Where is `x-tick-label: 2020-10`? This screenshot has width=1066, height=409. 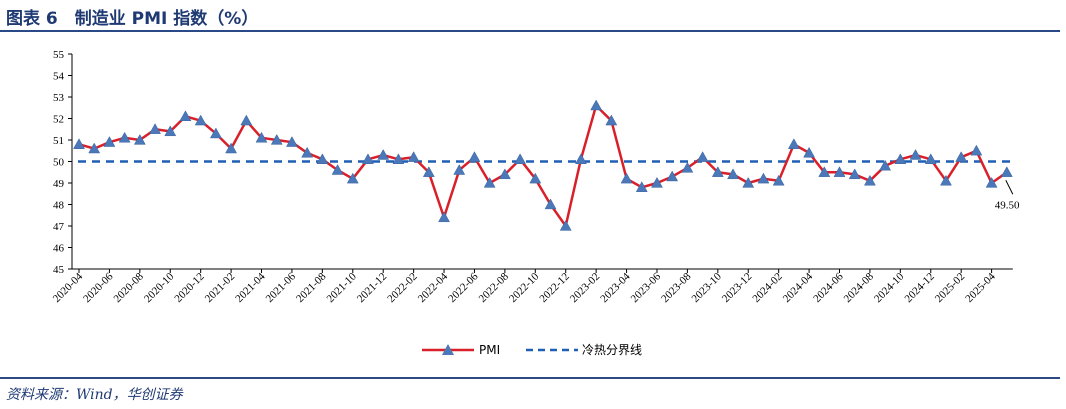 x-tick-label: 2020-10 is located at coordinates (159, 287).